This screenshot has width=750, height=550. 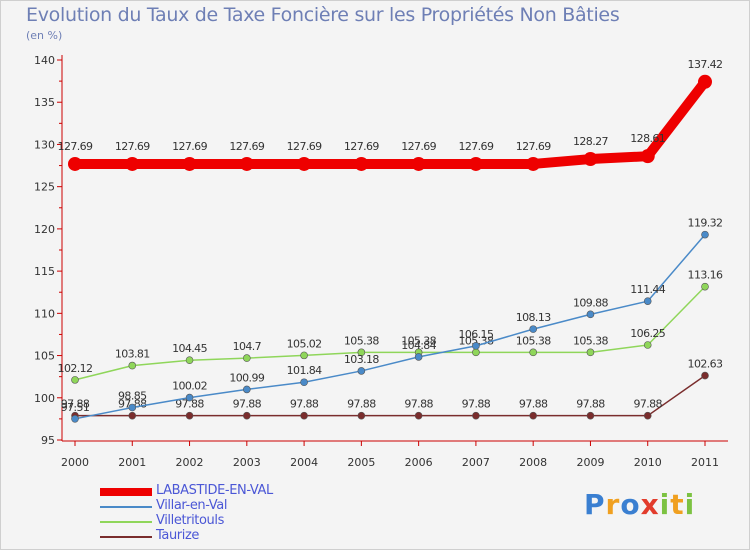 I want to click on x-tick-label: 2010, so click(x=648, y=462).